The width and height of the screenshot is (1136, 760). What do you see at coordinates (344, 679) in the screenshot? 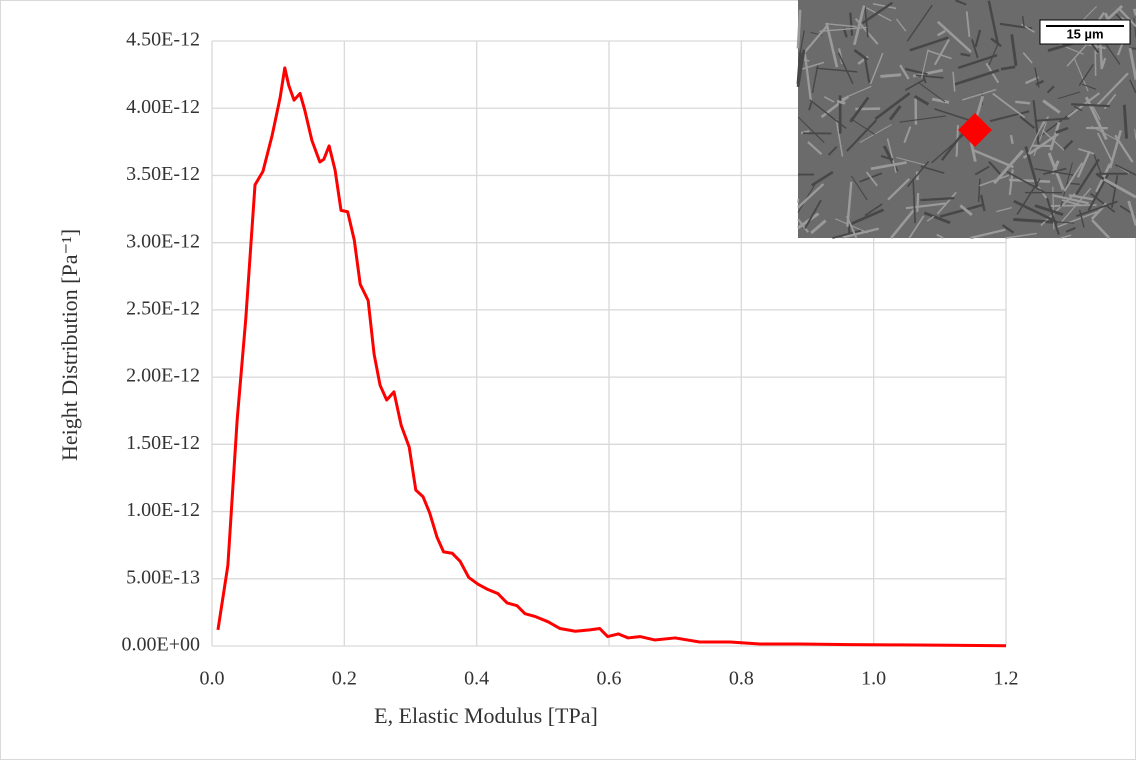
I see `x-tick-label: 0.2` at bounding box center [344, 679].